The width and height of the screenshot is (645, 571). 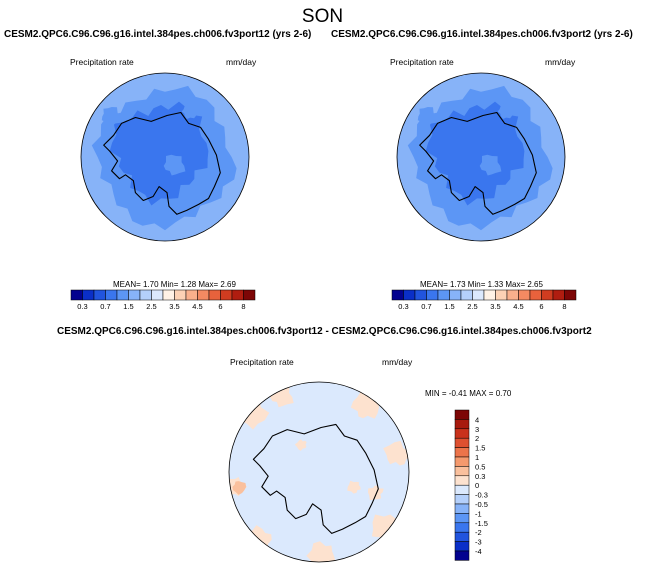 I want to click on map-boundary, so click(x=481, y=157).